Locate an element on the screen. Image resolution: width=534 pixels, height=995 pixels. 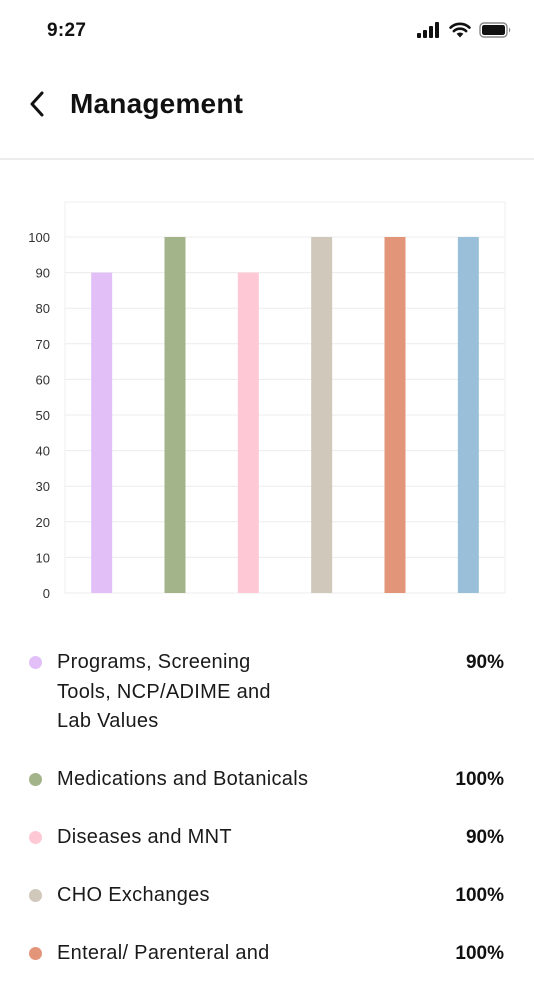
y-tick-label: 20 is located at coordinates (43, 522).